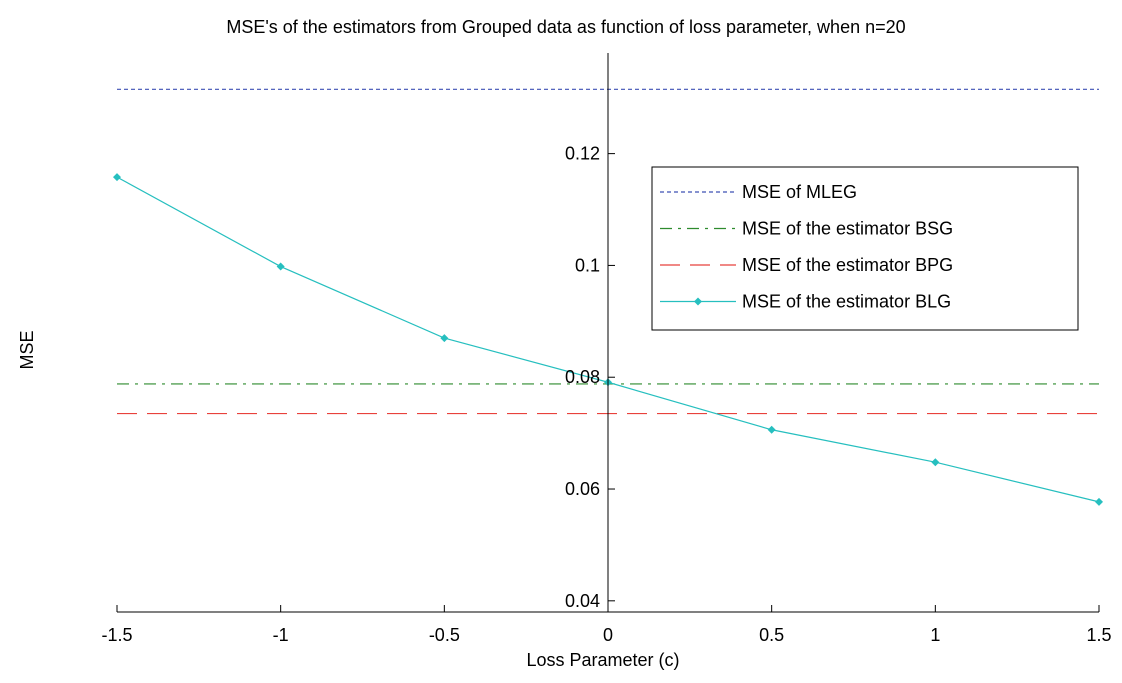 This screenshot has width=1122, height=683. I want to click on legend-box, so click(865, 248).